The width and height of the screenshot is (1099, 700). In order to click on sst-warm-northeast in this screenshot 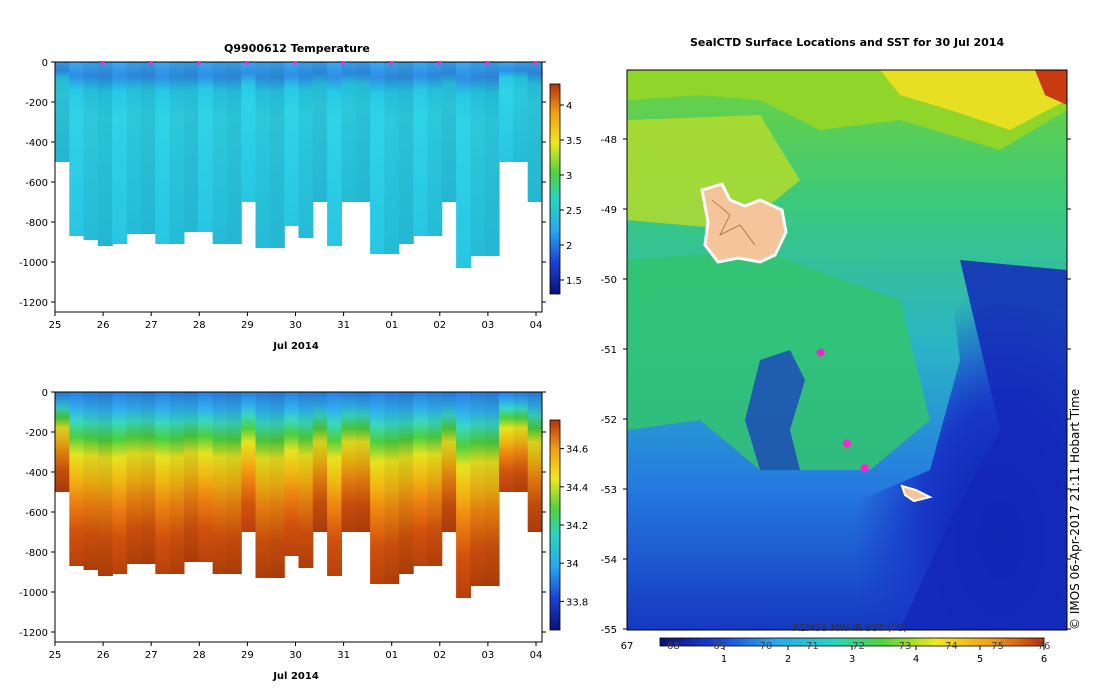, I will do `click(973, 100)`.